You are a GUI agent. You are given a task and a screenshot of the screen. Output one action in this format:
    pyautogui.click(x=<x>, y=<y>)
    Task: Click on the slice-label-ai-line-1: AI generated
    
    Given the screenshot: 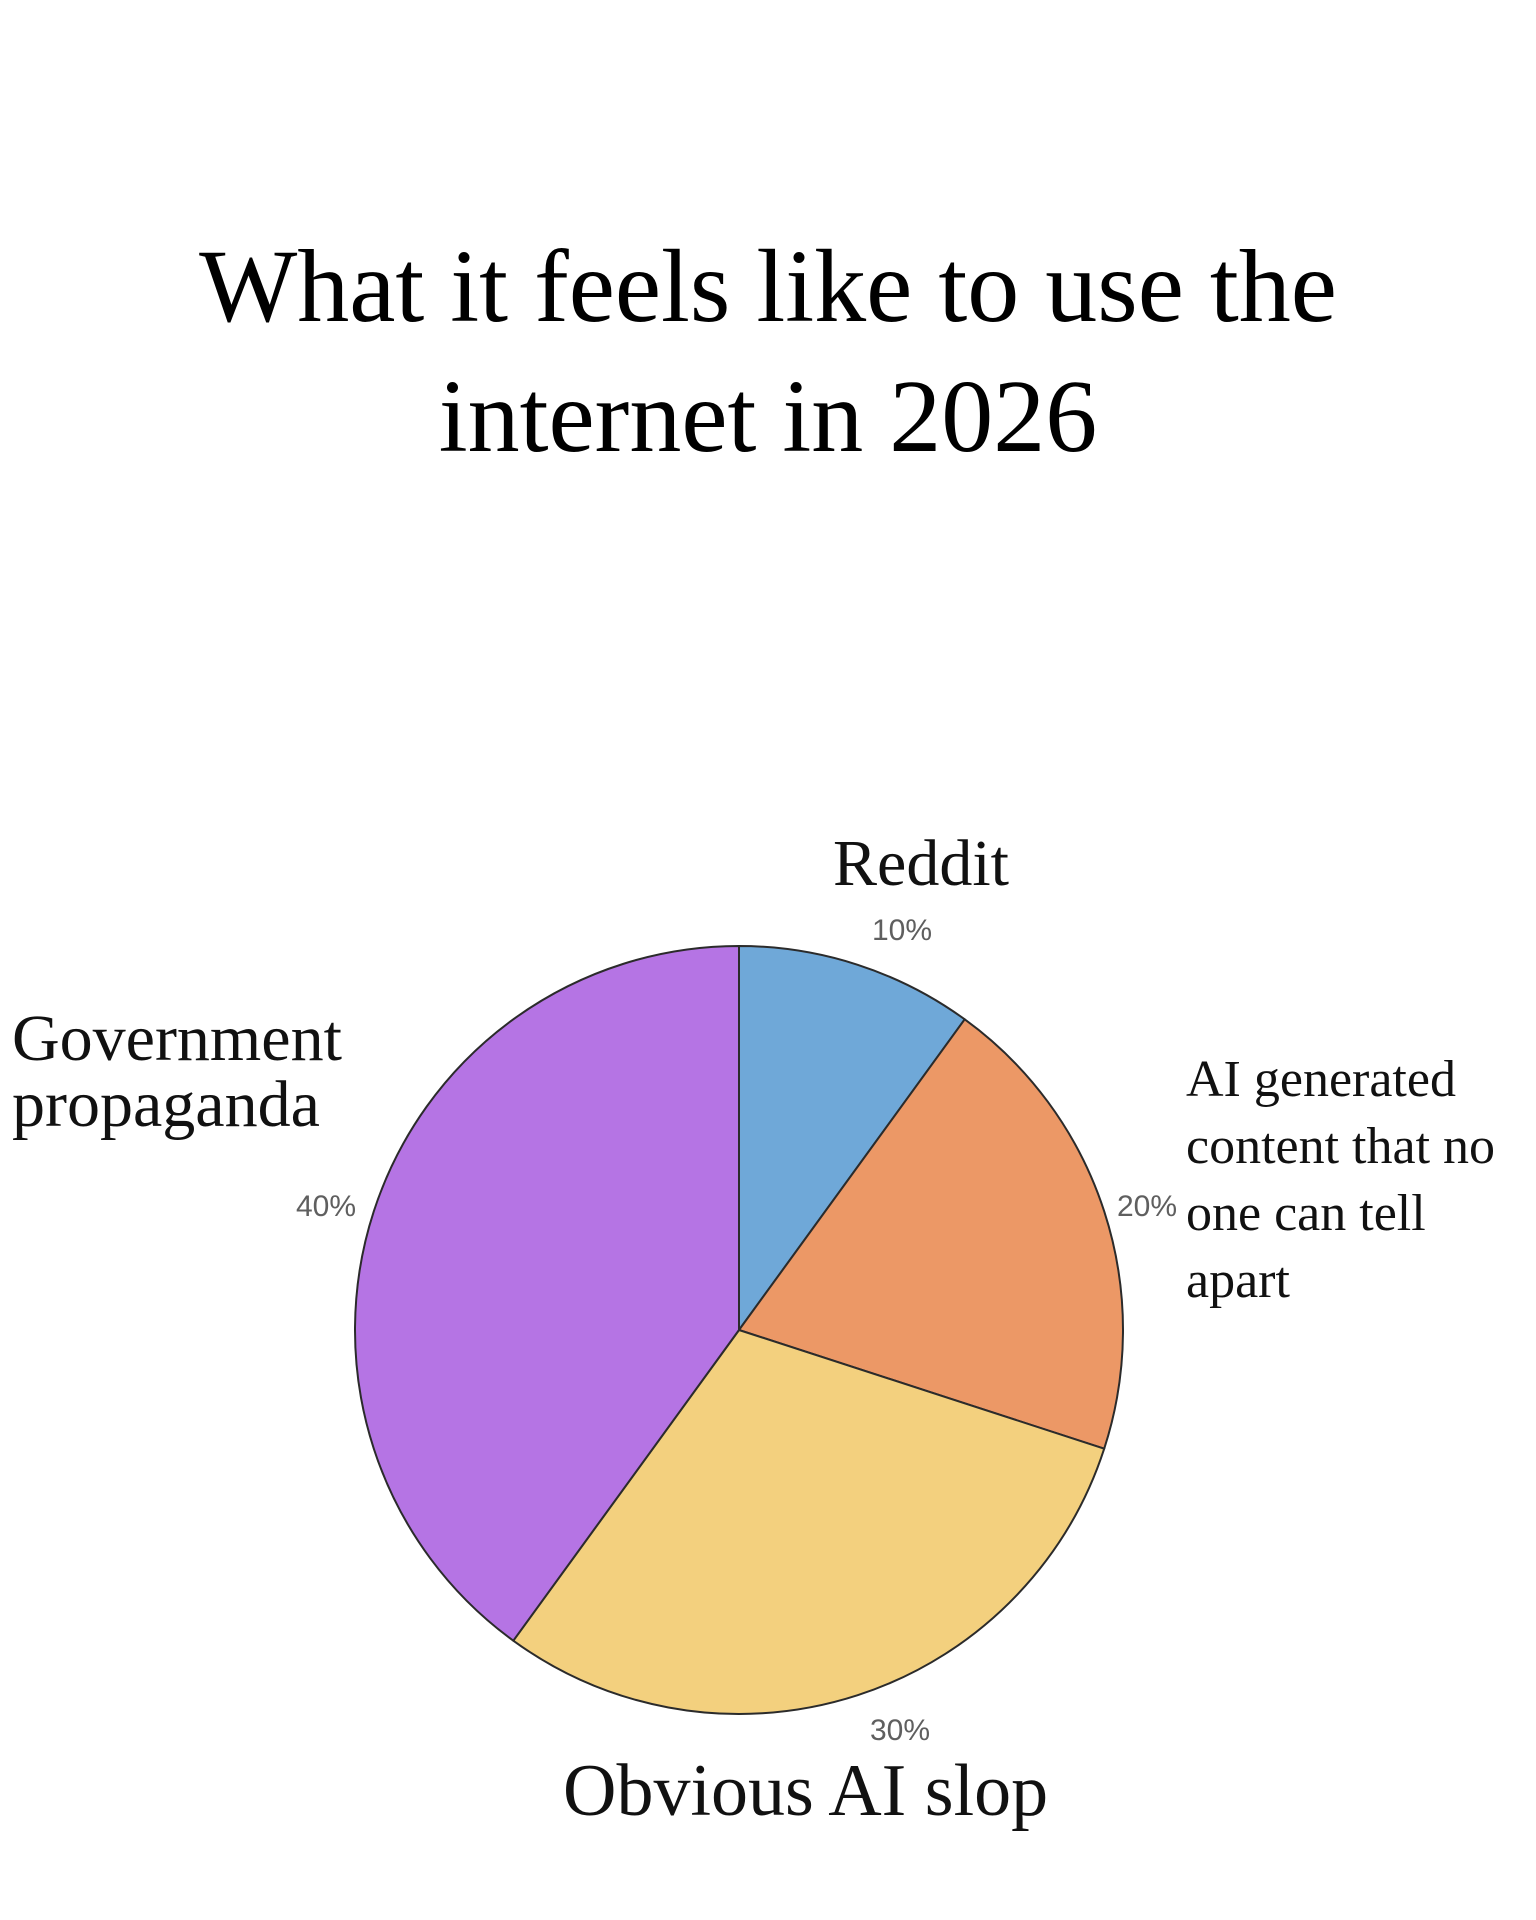 What is the action you would take?
    pyautogui.click(x=1321, y=1079)
    